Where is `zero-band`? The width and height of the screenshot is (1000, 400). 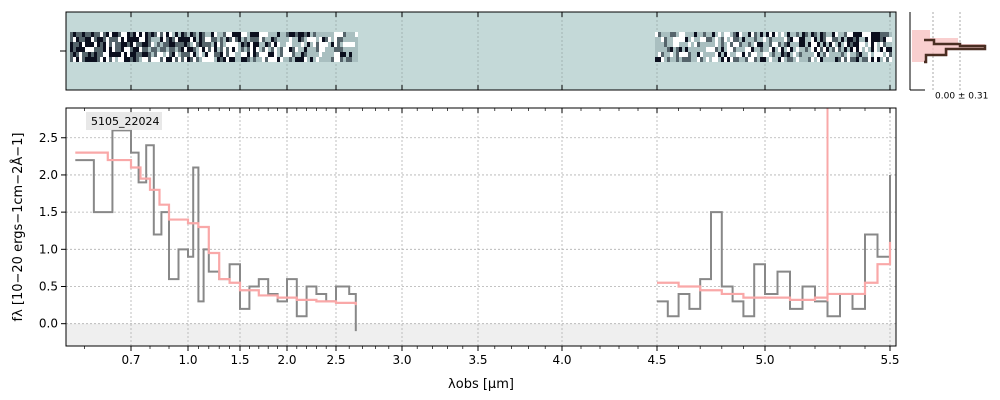
zero-band is located at coordinates (481, 334).